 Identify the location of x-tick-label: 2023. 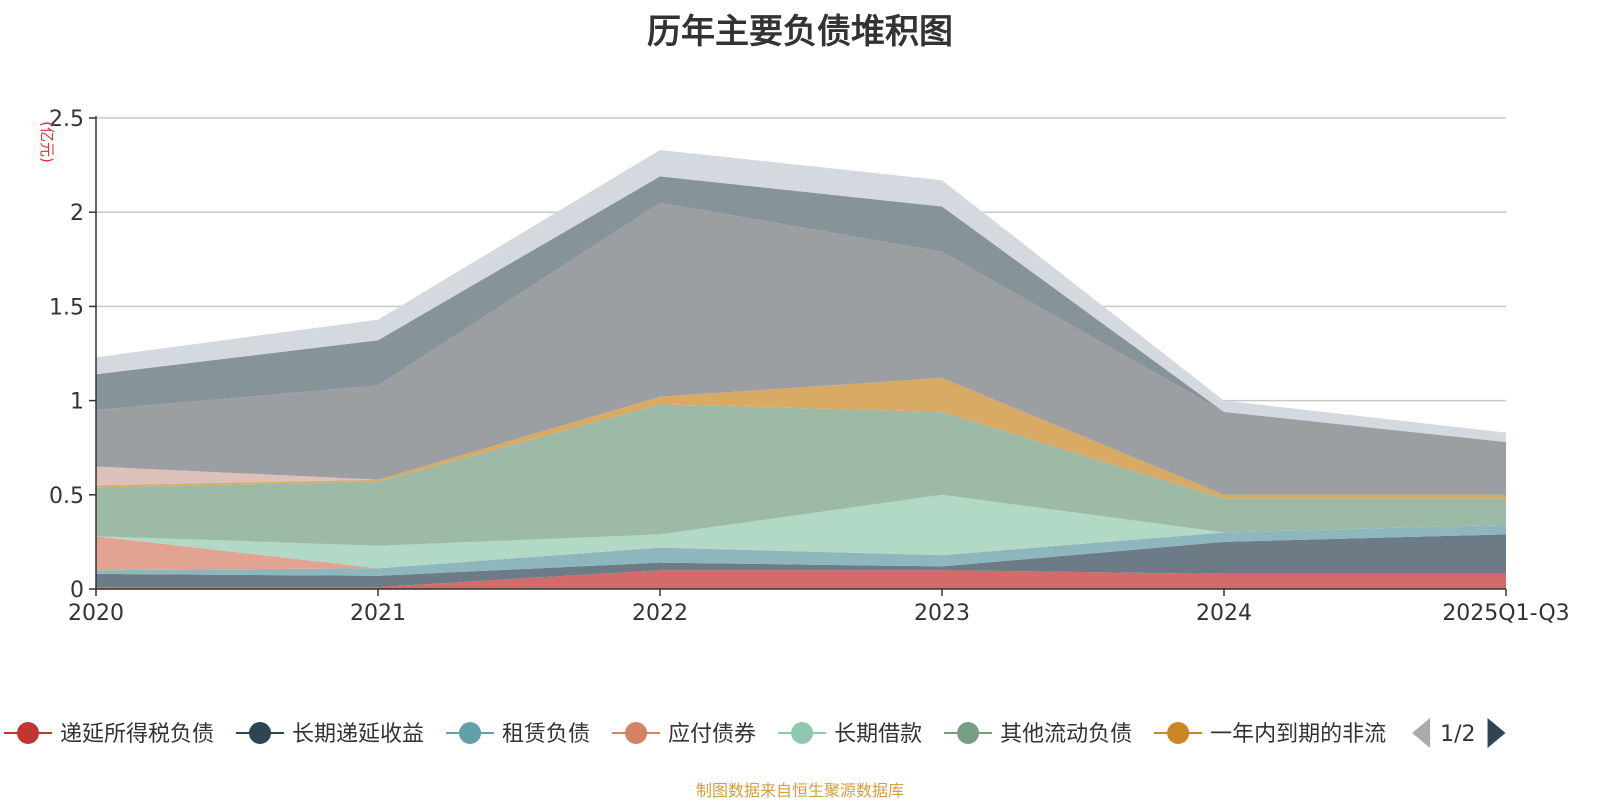
(942, 613).